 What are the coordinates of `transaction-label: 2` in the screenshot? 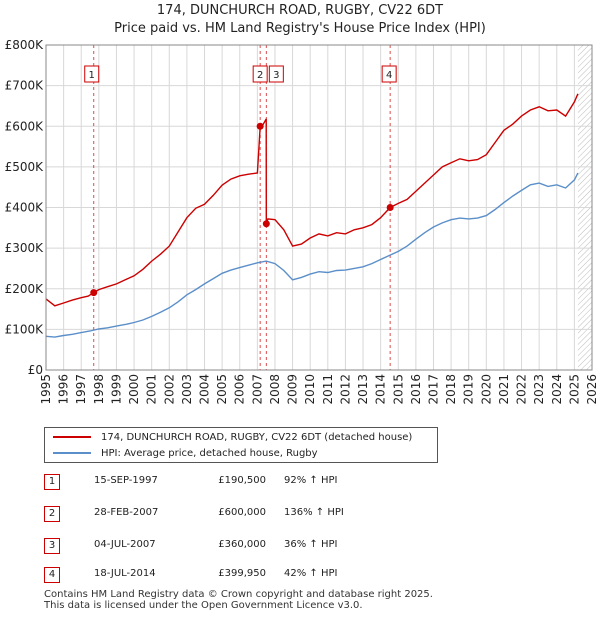 It's located at (260, 75).